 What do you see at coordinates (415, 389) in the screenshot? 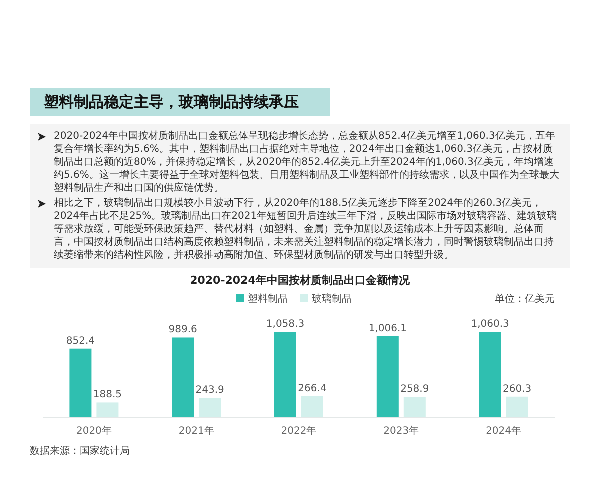
I see `data-label: 258.9` at bounding box center [415, 389].